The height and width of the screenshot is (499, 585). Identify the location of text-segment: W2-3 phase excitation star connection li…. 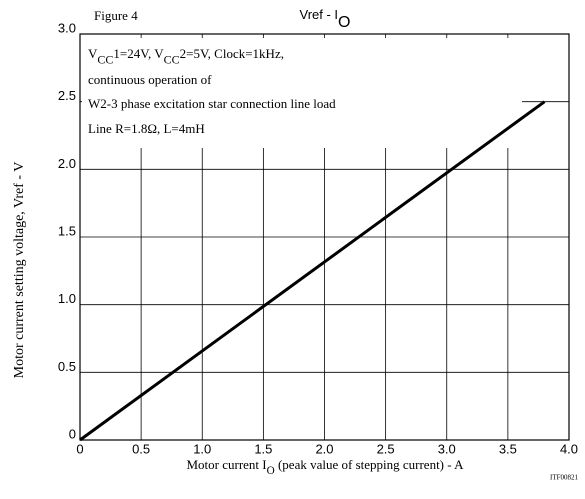
(212, 103).